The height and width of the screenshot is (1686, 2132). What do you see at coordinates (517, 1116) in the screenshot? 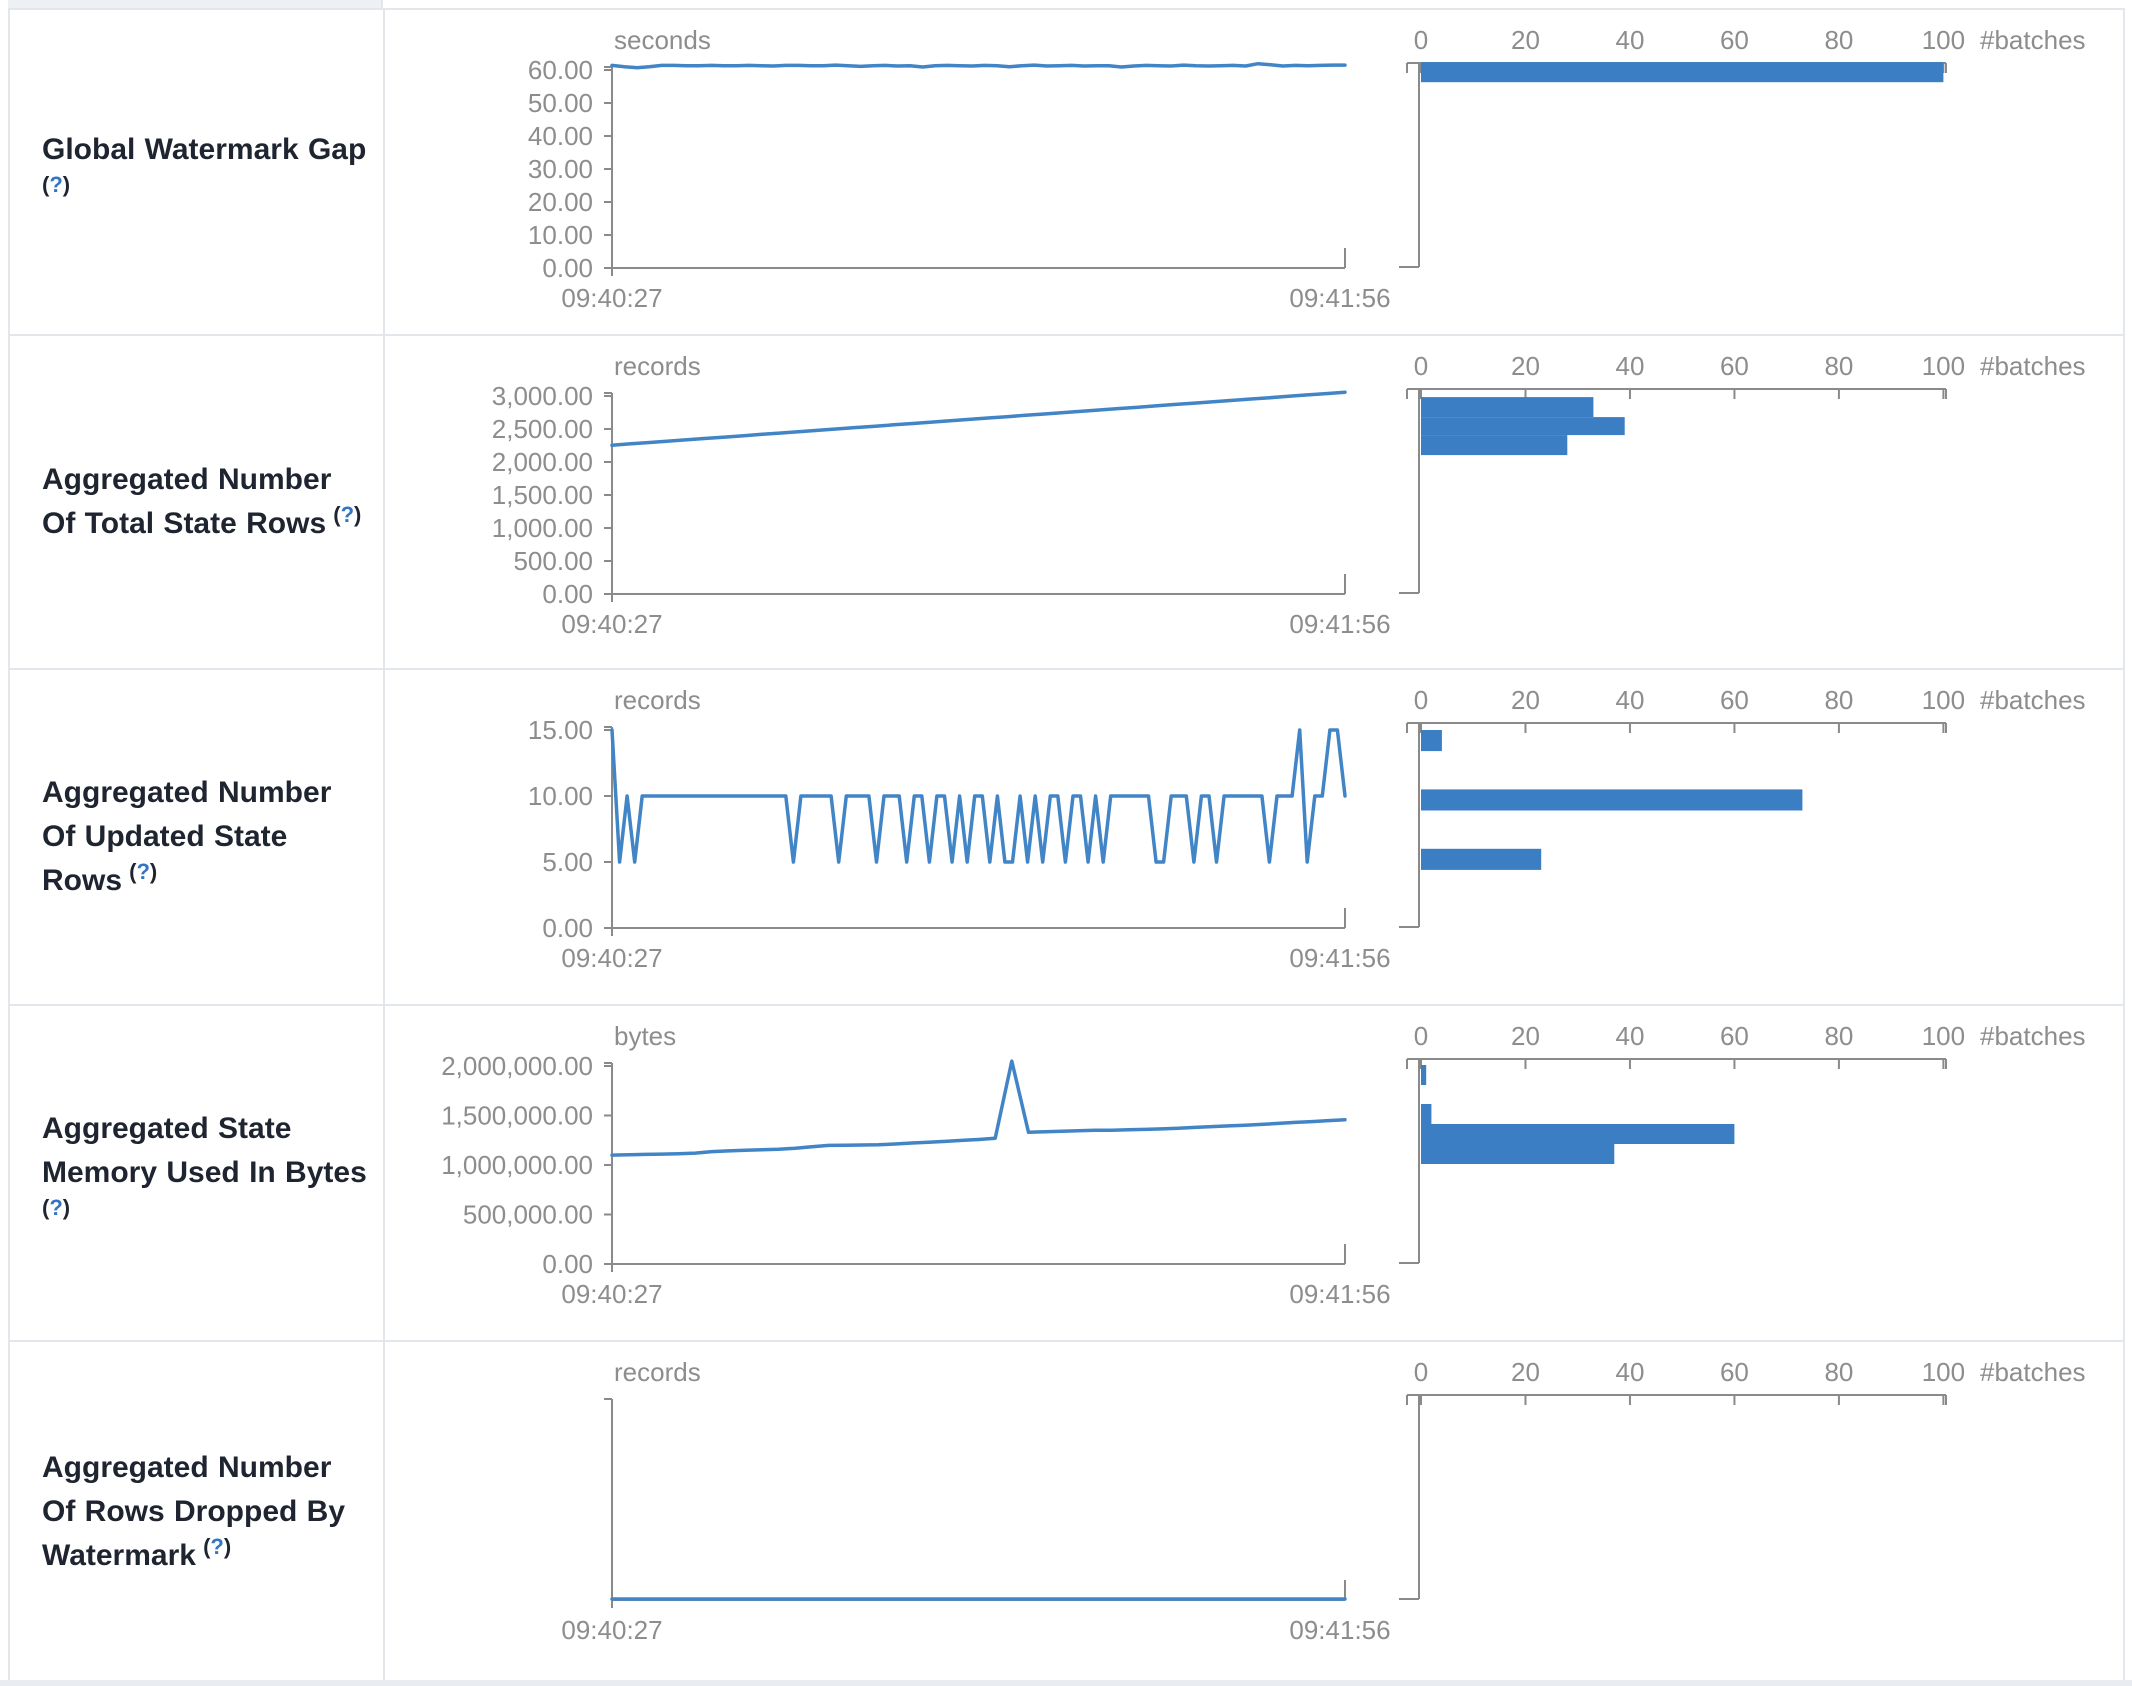
I see `timeline-y-tick-label: 1,500,000.00` at bounding box center [517, 1116].